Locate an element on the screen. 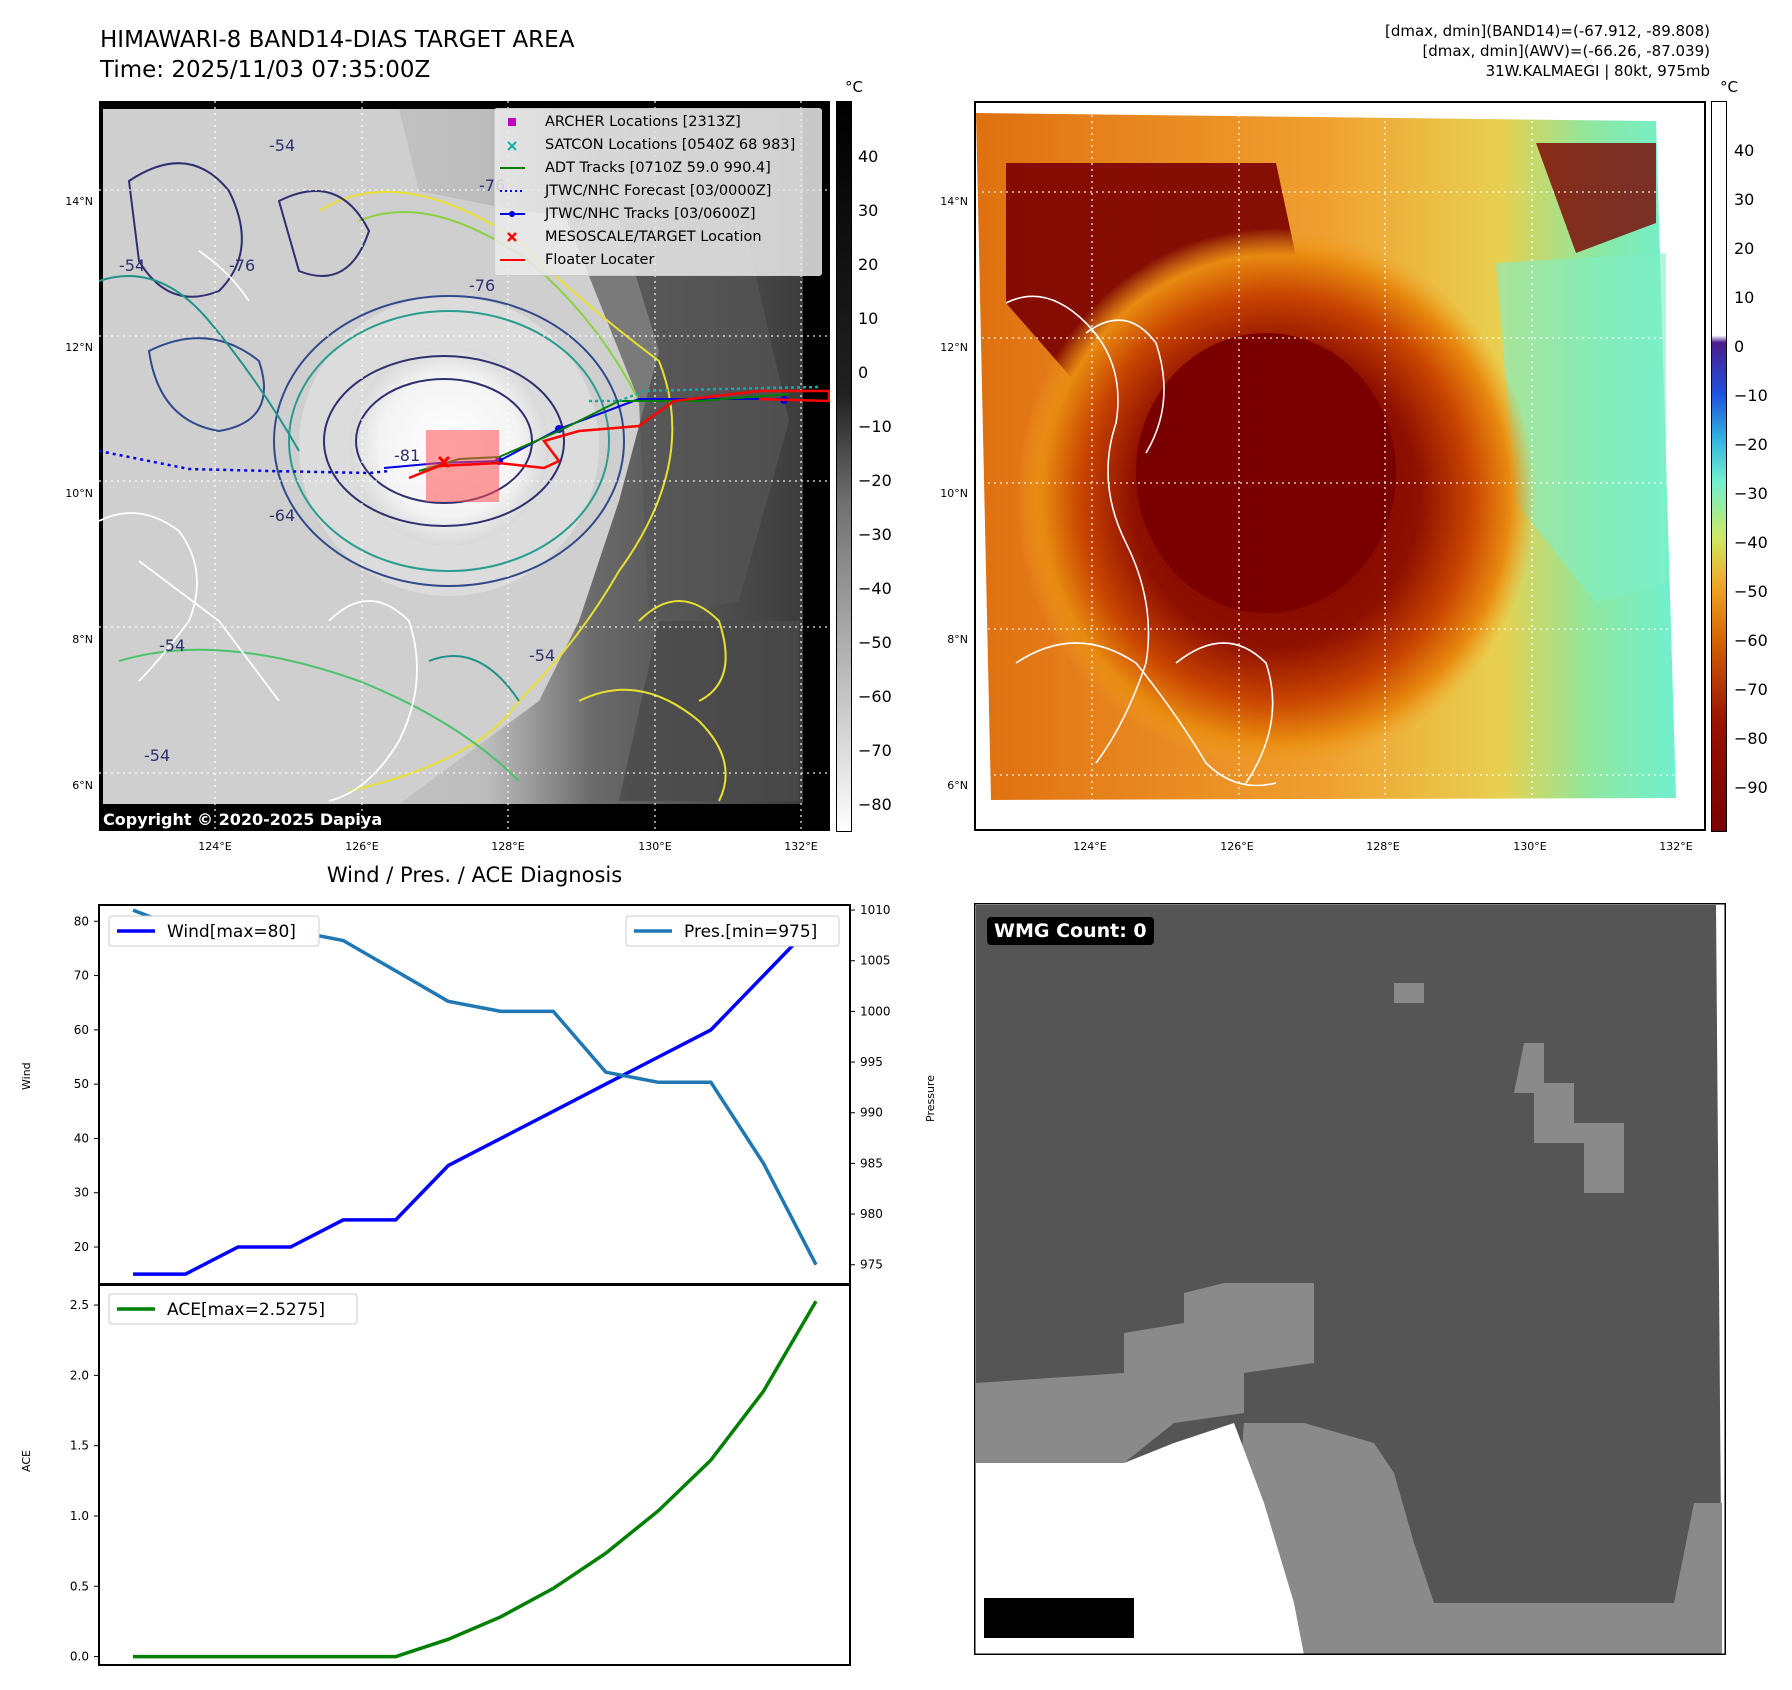  ace-legend-box is located at coordinates (233, 1309).